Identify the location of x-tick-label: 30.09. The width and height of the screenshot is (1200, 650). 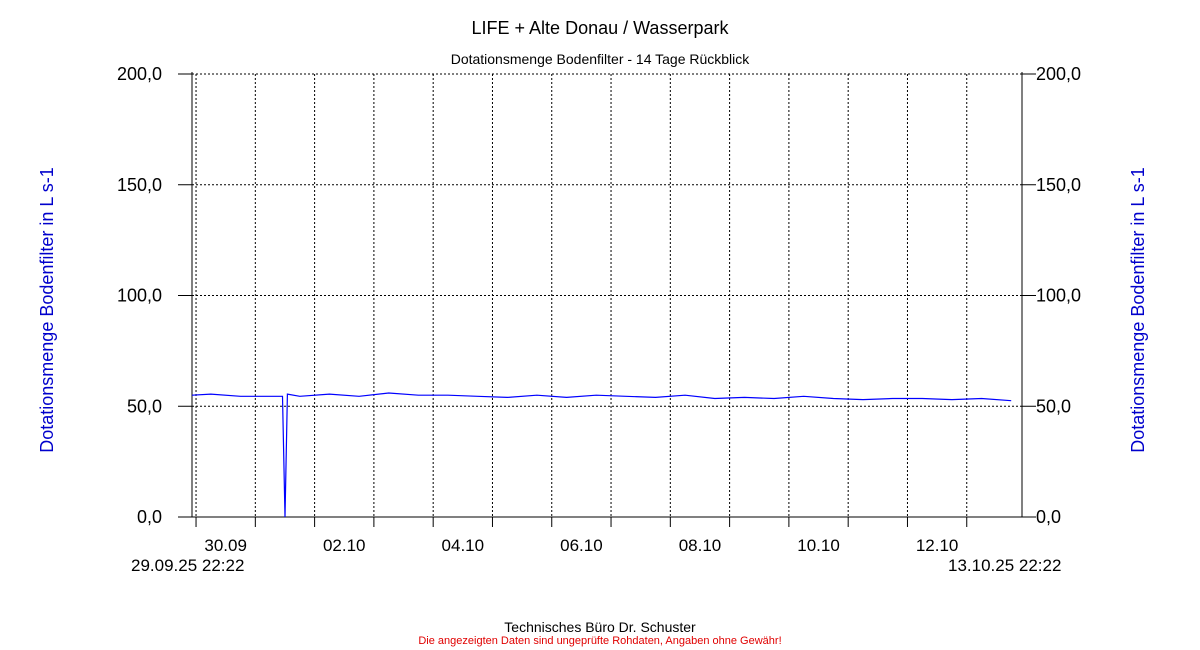
(225, 545).